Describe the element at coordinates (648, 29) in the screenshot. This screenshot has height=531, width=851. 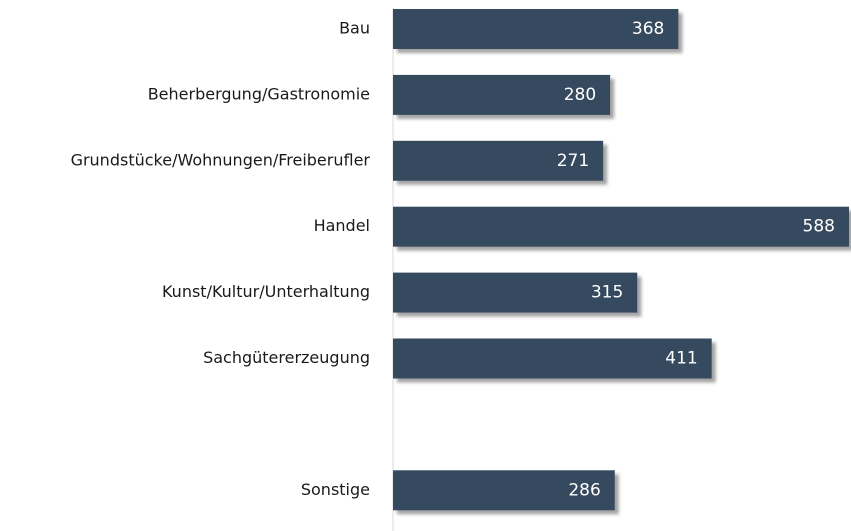
I see `value-label: 368` at that location.